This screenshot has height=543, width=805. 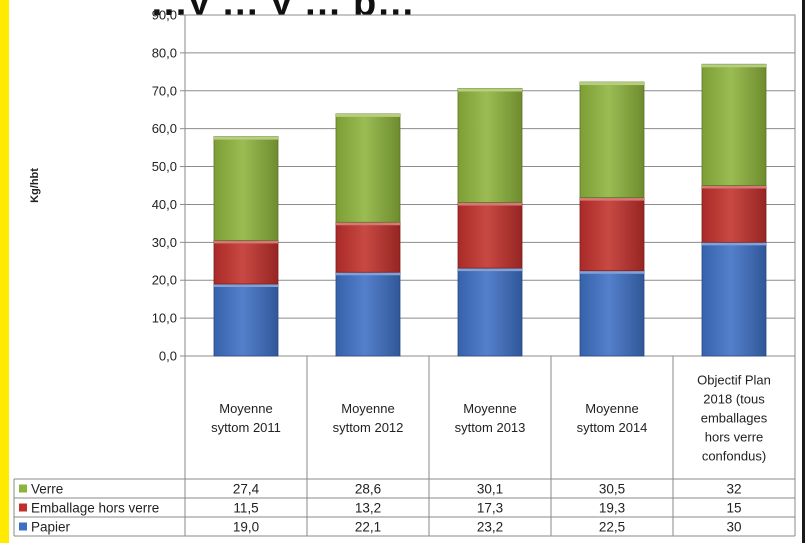 I want to click on table-value: 23,2, so click(x=490, y=527).